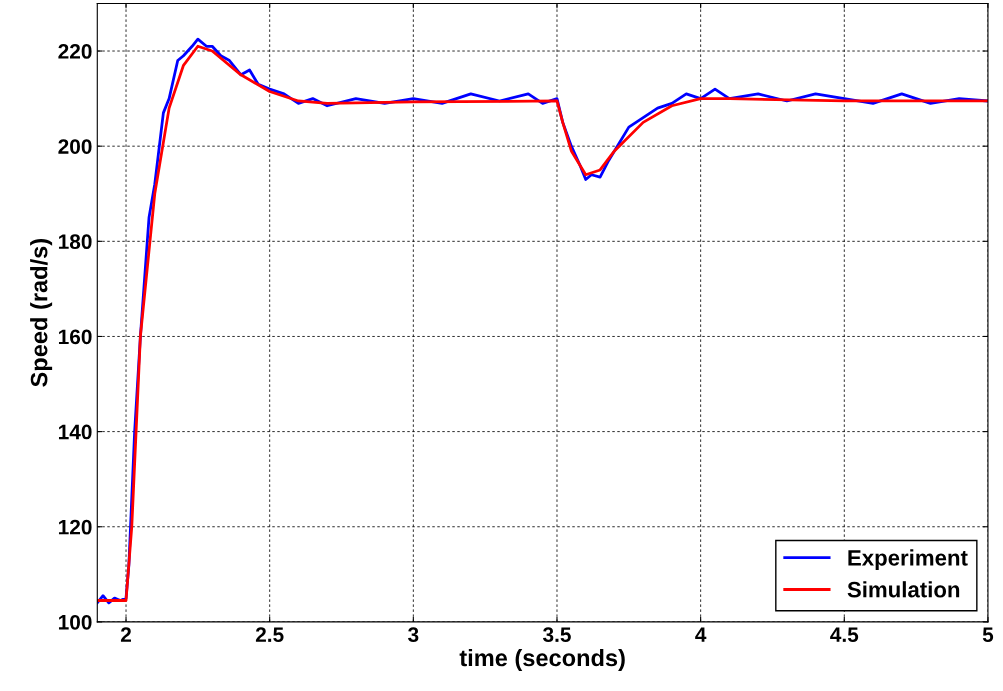  What do you see at coordinates (75, 146) in the screenshot?
I see `y-tick-label: 200` at bounding box center [75, 146].